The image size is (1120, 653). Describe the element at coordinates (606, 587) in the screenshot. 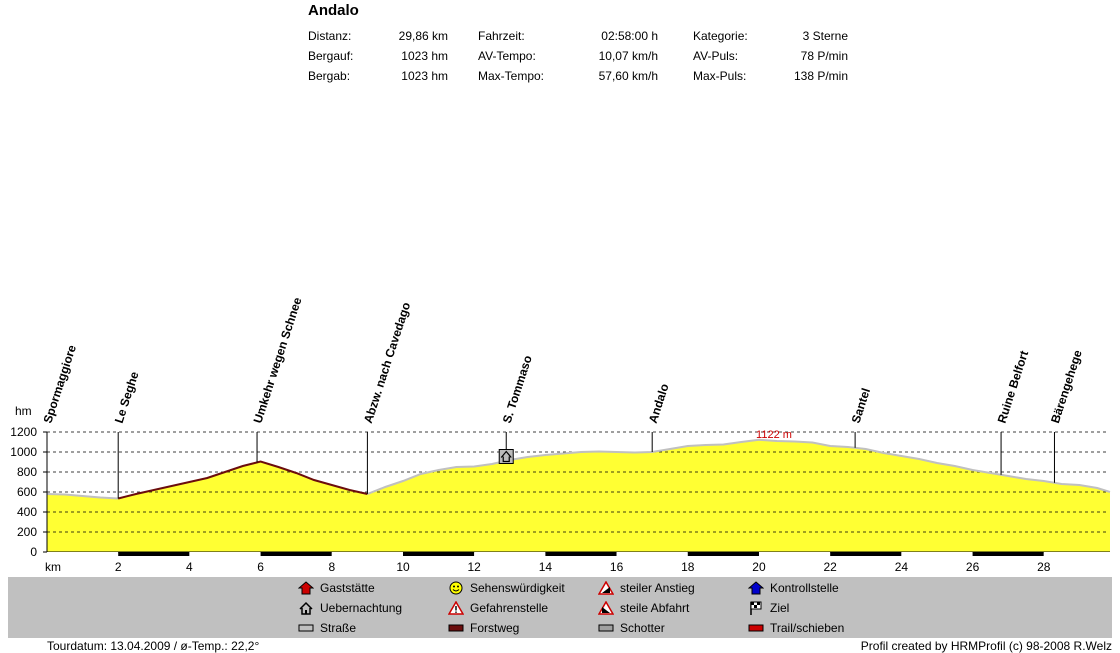

I see `ascent-icon` at that location.